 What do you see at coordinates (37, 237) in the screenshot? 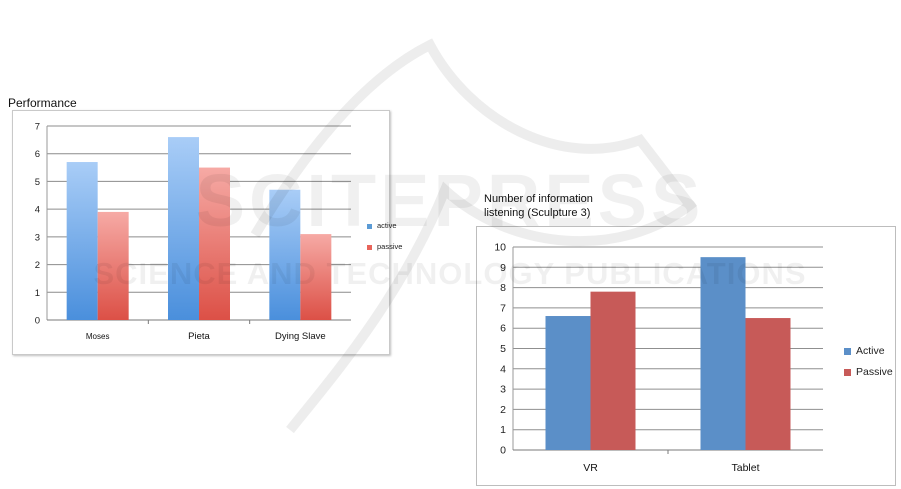
I see `chart1-ytick-label: 3` at bounding box center [37, 237].